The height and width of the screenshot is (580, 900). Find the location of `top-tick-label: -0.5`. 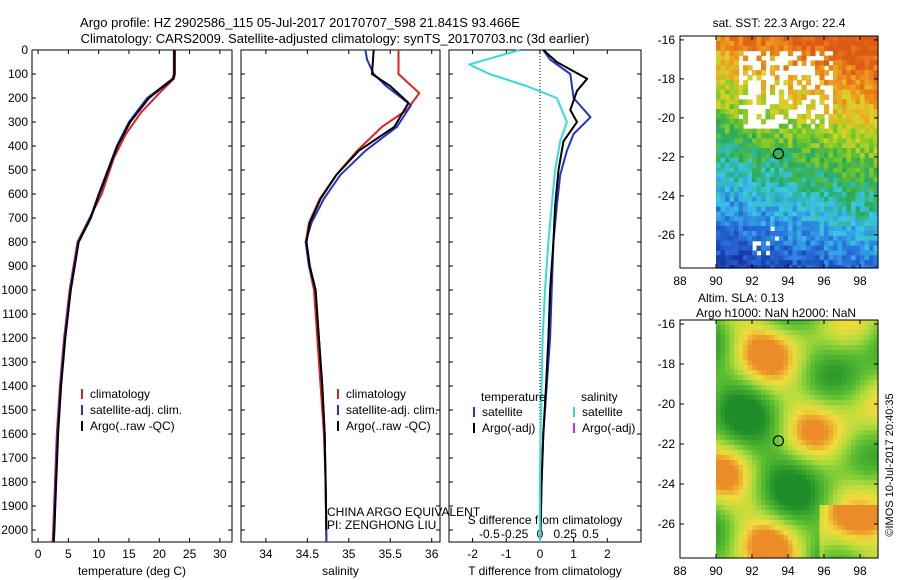

top-tick-label: -0.5 is located at coordinates (489, 534).